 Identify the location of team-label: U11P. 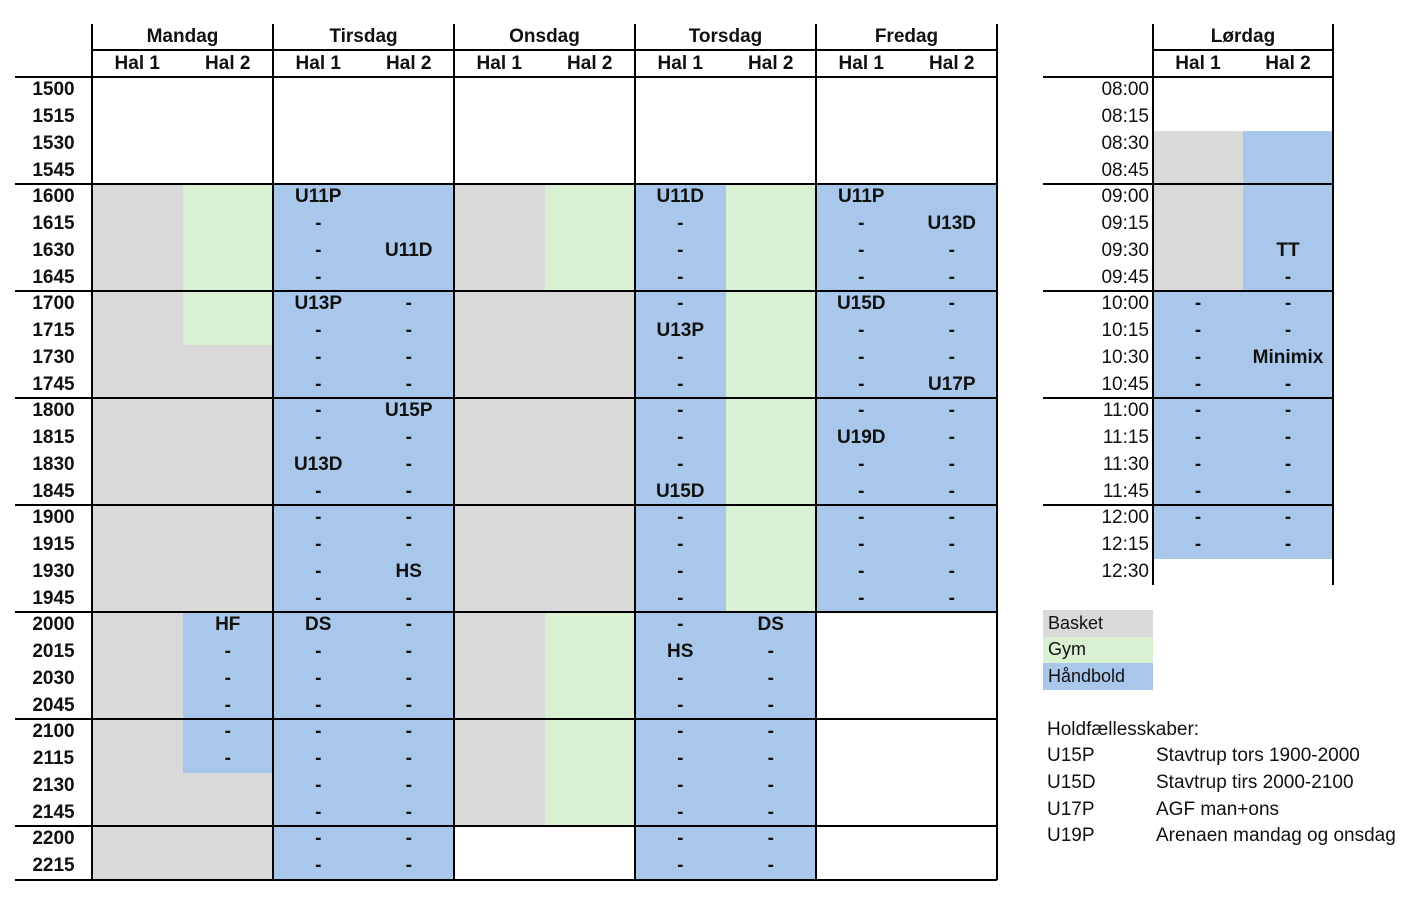
(318, 197).